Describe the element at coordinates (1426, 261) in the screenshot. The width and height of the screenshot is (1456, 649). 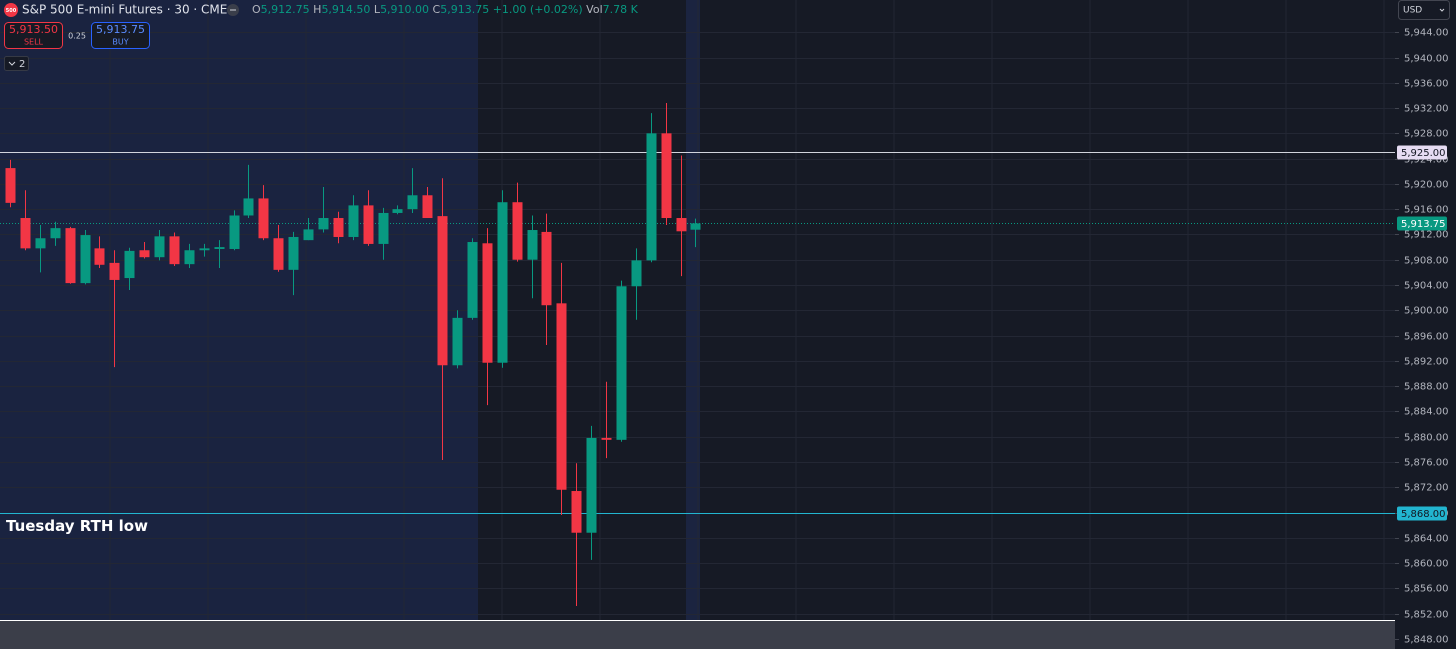
I see `y-tick-label: 5,908.00` at that location.